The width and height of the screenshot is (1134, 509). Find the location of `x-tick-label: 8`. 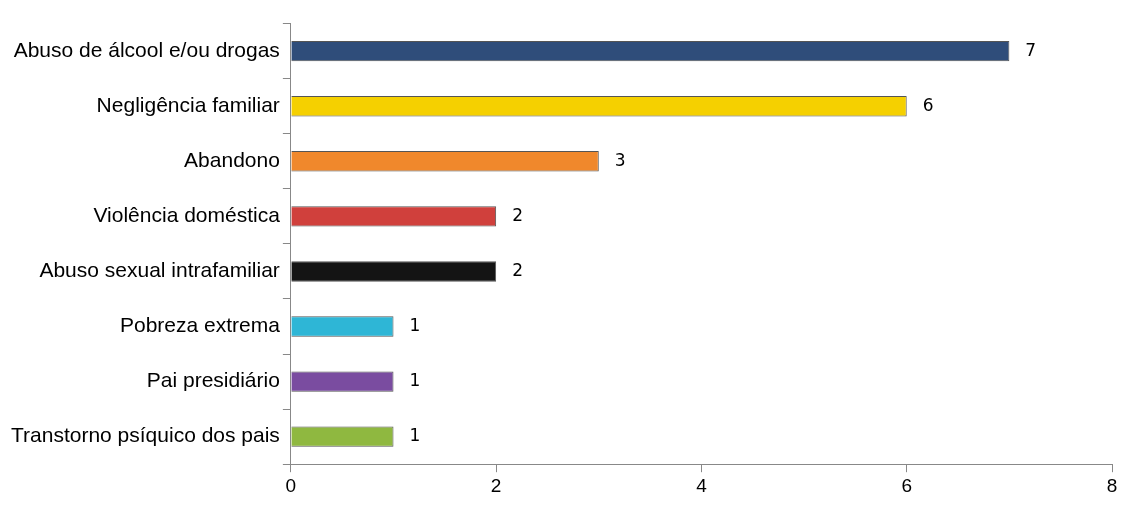

x-tick-label: 8 is located at coordinates (1112, 485).